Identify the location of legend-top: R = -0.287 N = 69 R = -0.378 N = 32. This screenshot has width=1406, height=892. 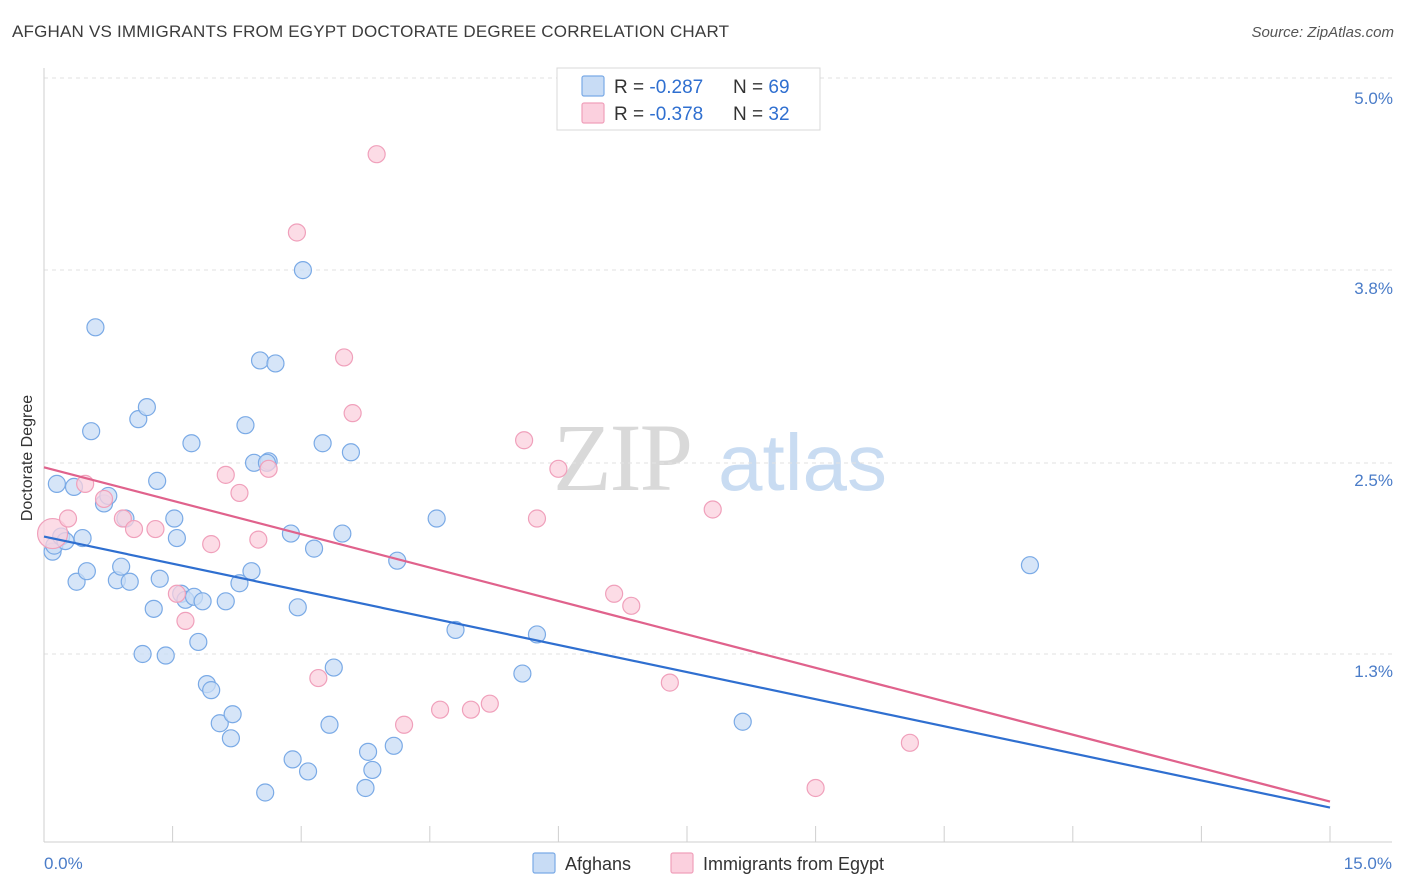
(688, 99).